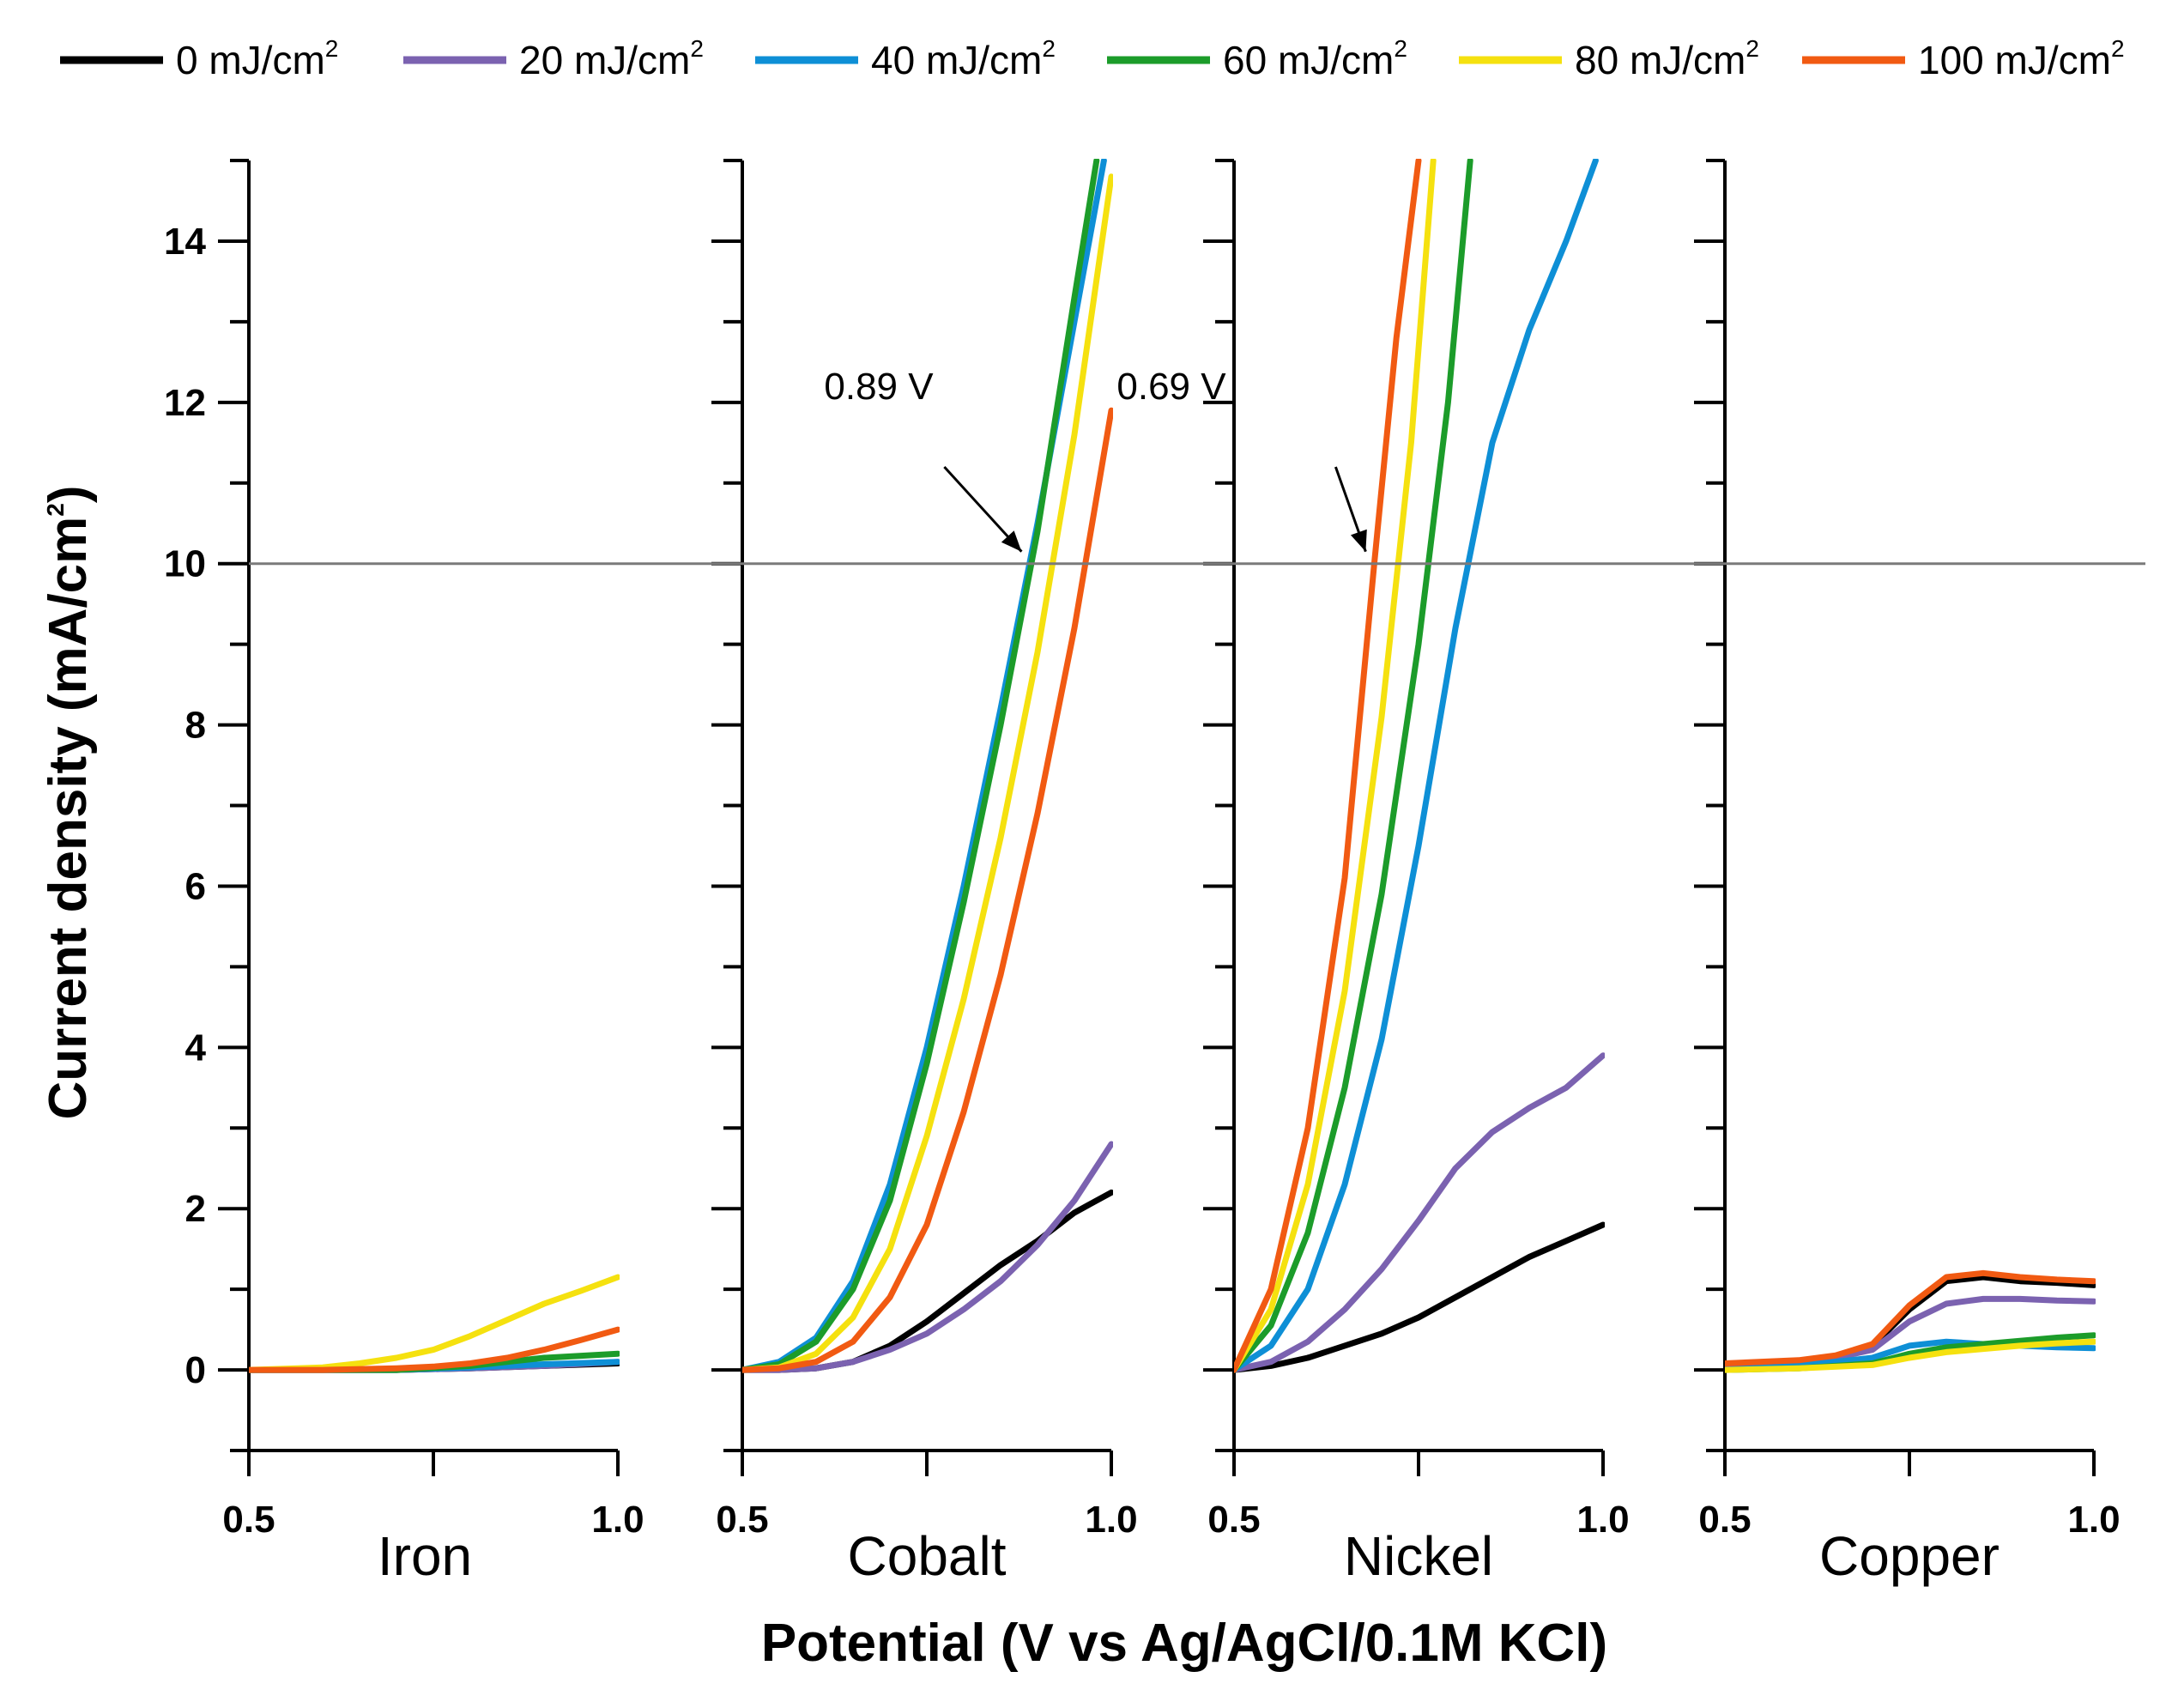 Image resolution: width=2172 pixels, height=1708 pixels. I want to click on legend-label: 0 mJ/cm2, so click(257, 59).